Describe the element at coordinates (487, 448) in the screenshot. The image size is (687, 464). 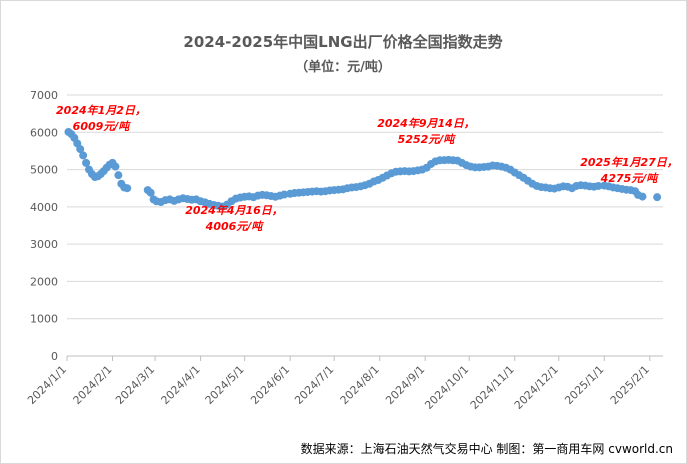
I see `data-source-note: 数据来源：上海石油天然气交易中心 制图：第一商用车网 cvworld.cn` at that location.